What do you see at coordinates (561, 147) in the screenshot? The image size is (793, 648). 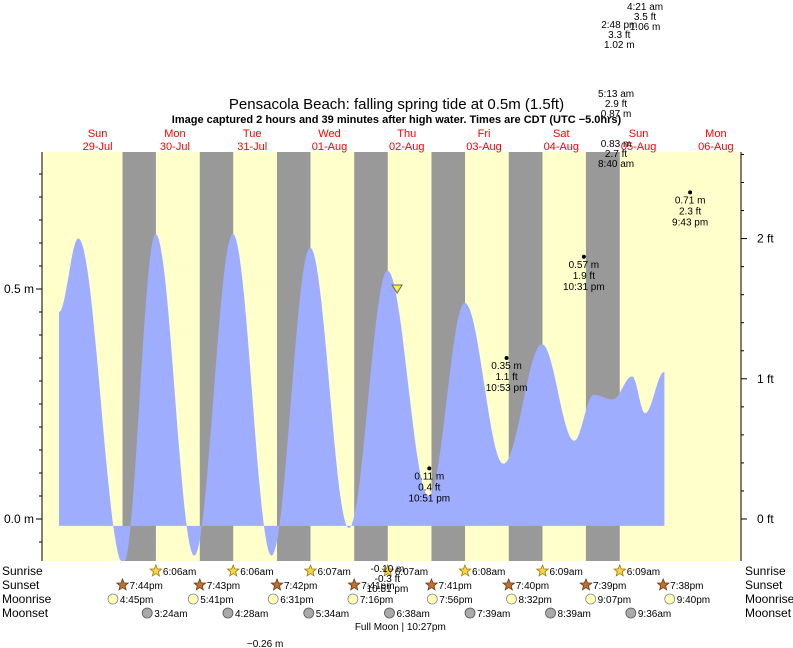 I see `day-date: 04-Aug` at bounding box center [561, 147].